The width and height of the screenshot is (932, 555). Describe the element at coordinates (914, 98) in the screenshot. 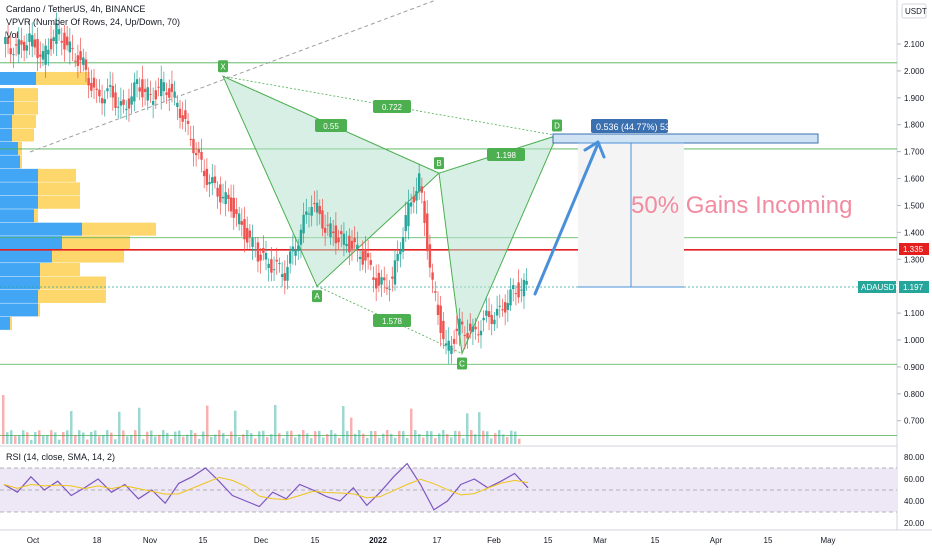

I see `y-tick-label: 1.900` at that location.